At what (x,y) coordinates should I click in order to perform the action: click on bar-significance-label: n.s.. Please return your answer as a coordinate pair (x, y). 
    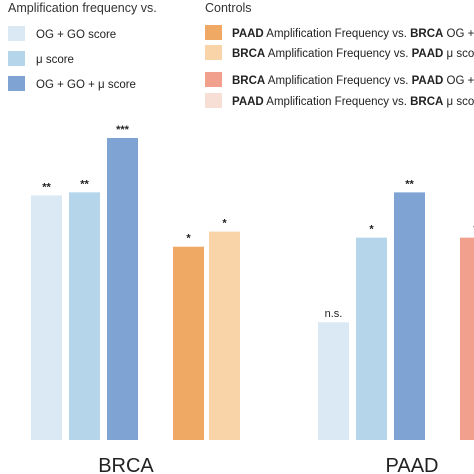
    Looking at the image, I should click on (334, 314).